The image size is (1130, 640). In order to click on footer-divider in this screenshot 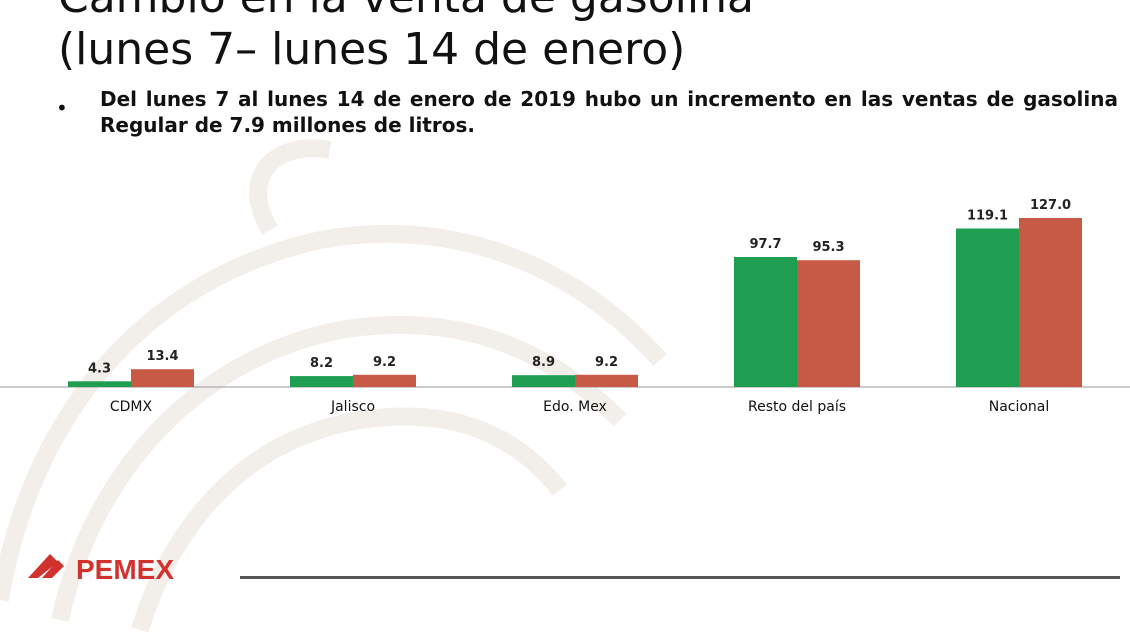, I will do `click(680, 577)`.